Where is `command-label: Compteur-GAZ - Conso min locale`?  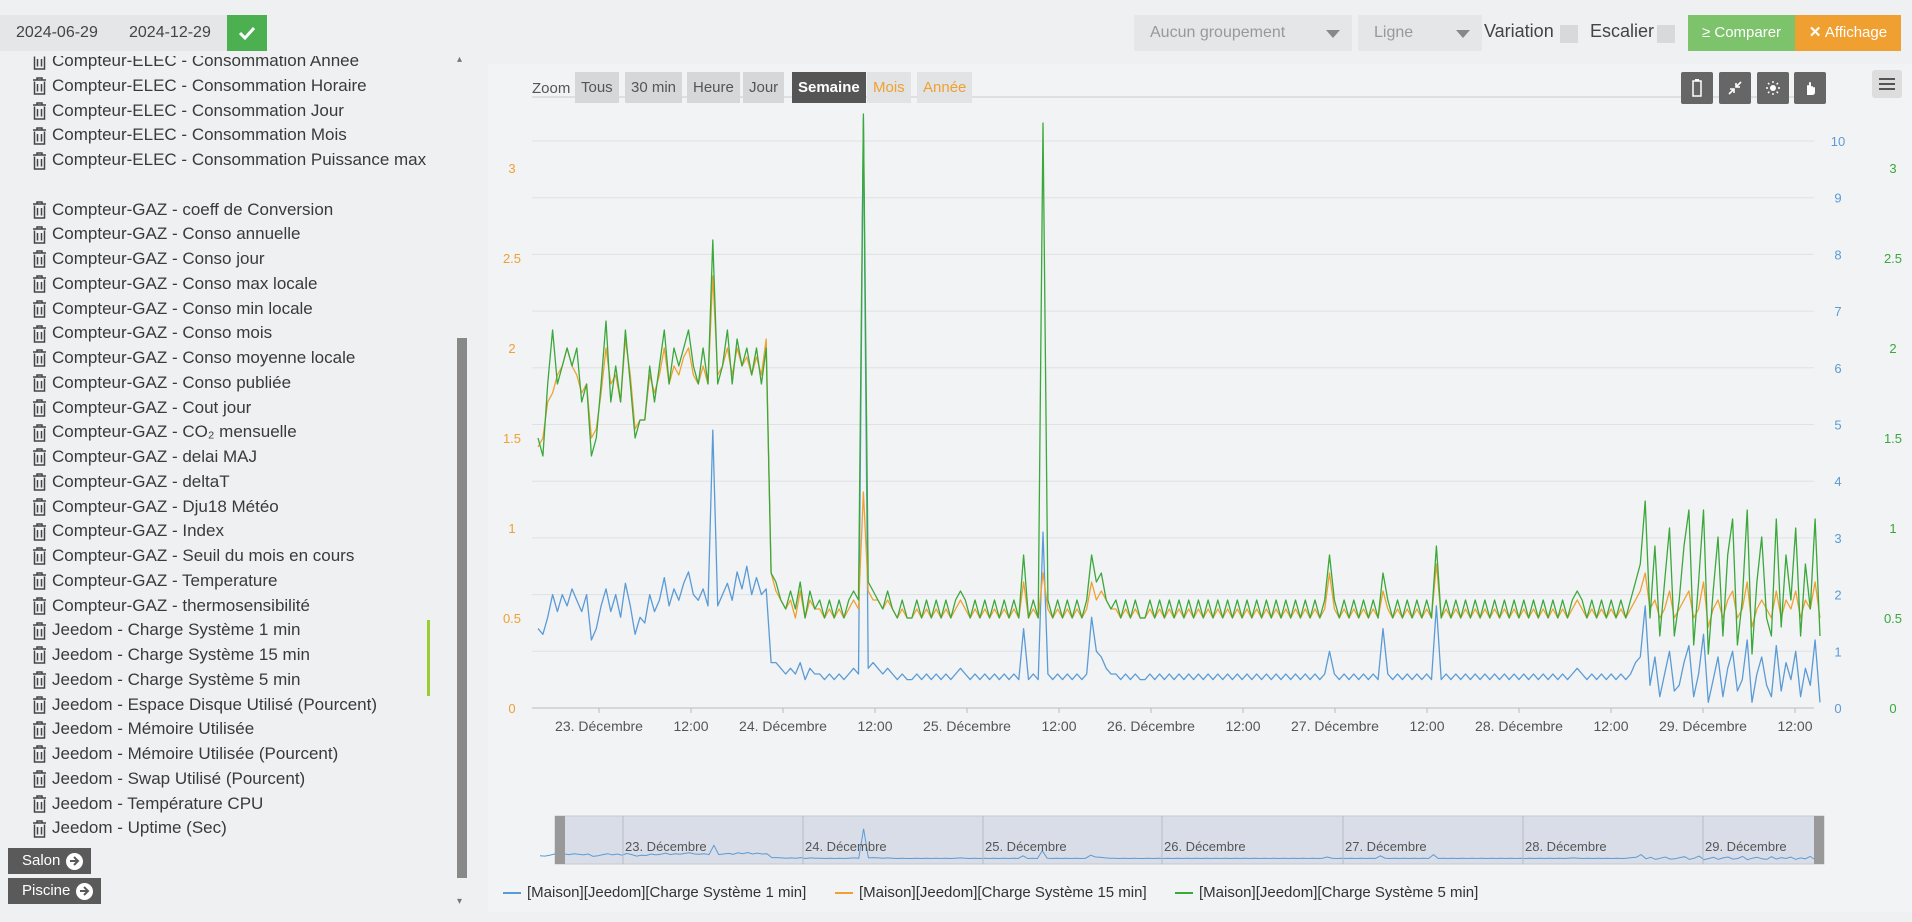
command-label: Compteur-GAZ - Conso min locale is located at coordinates (182, 308).